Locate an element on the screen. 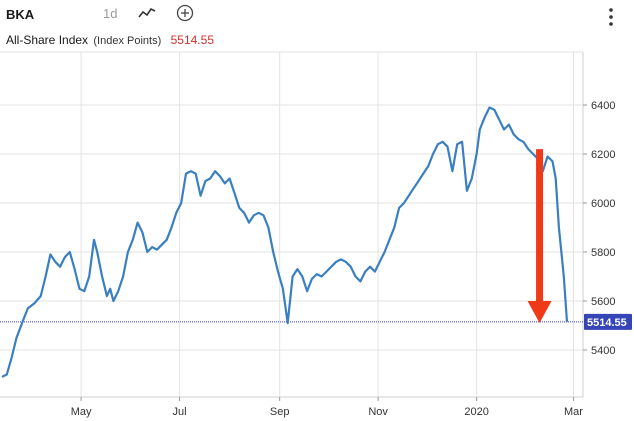  chart-subtitle: All-Share Index (Index Points) 5514.55 is located at coordinates (110, 40).